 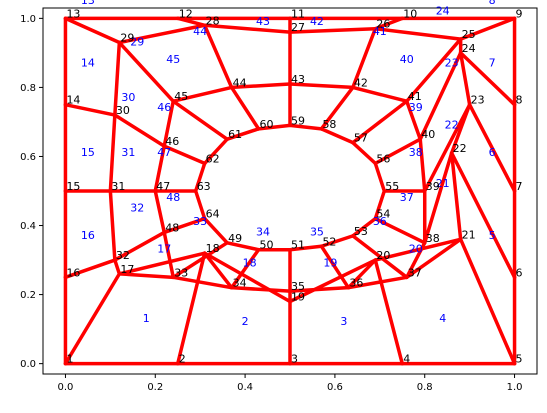 I want to click on node-label: 50, so click(x=267, y=245).